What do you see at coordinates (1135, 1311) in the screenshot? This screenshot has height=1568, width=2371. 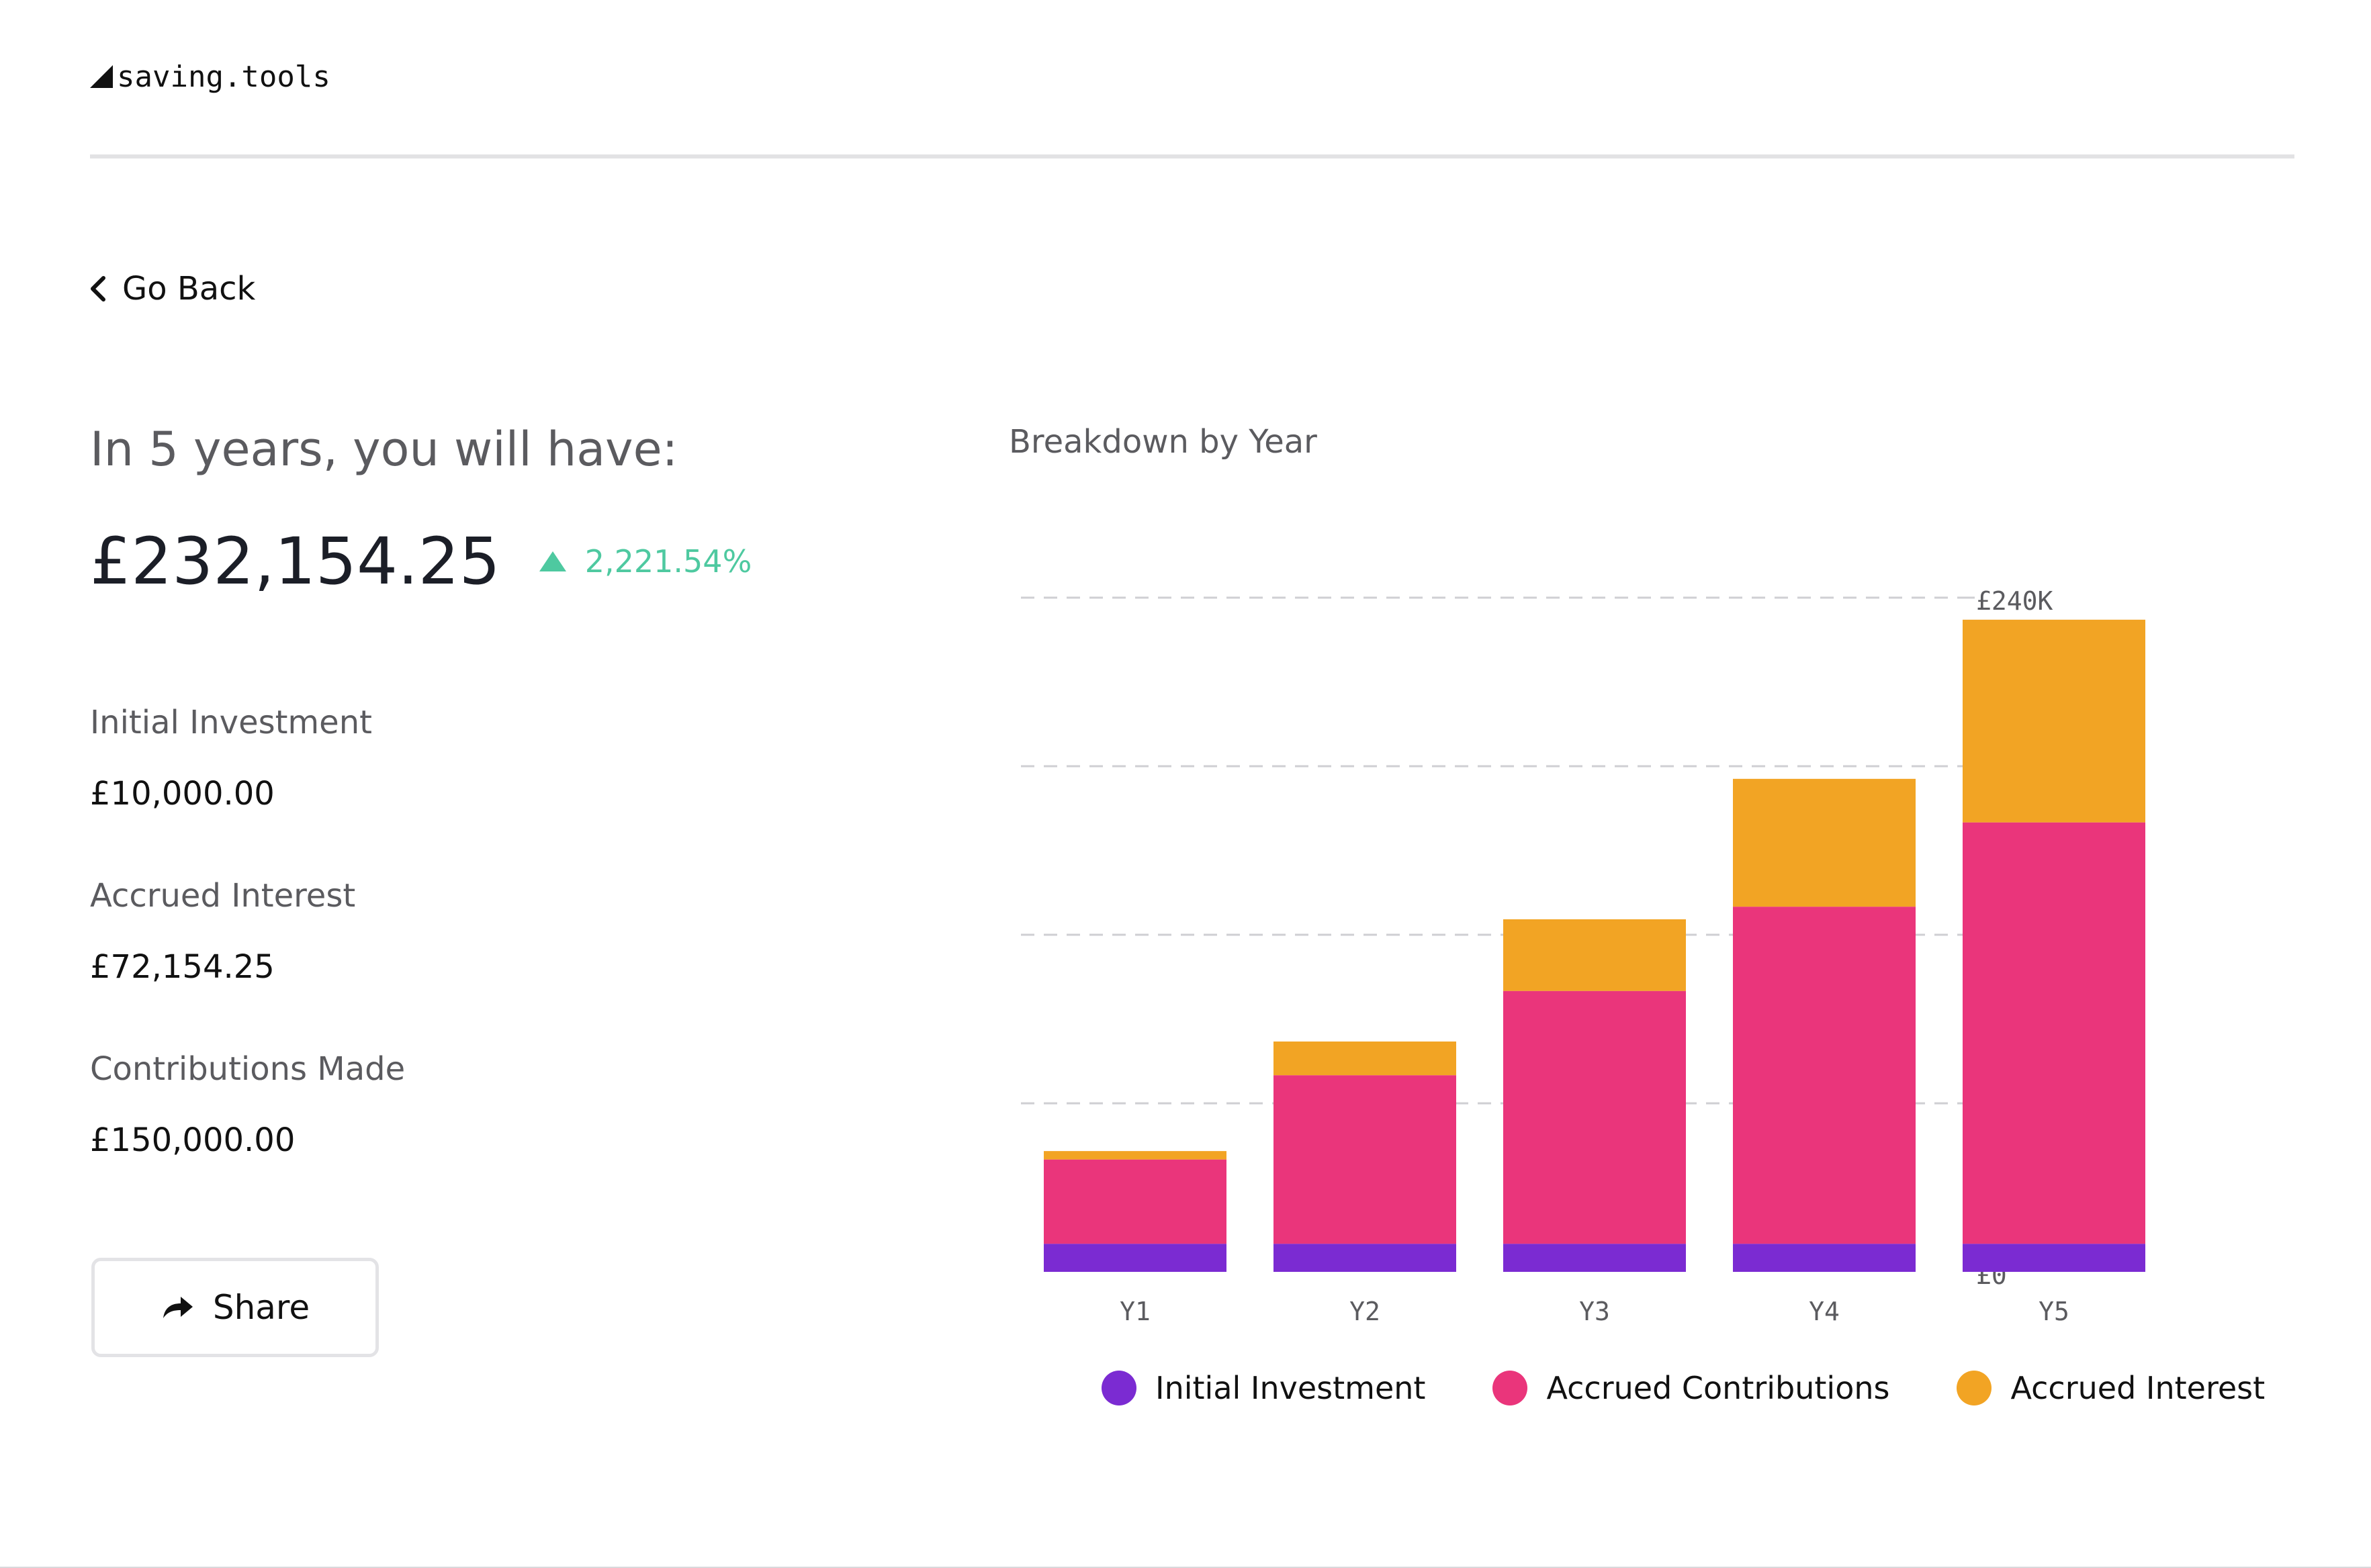 I see `x-tick-label: Y1` at bounding box center [1135, 1311].